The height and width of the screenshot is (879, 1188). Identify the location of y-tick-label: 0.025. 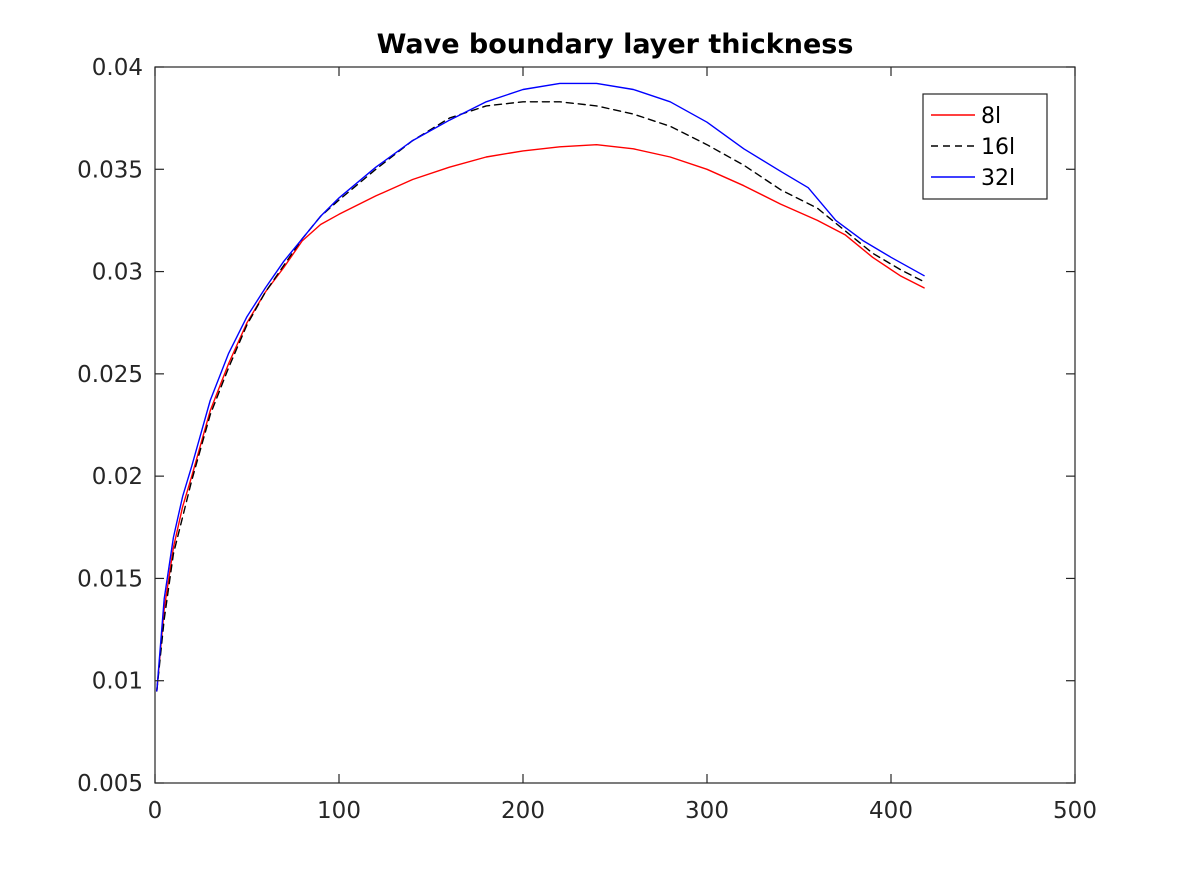
(110, 375).